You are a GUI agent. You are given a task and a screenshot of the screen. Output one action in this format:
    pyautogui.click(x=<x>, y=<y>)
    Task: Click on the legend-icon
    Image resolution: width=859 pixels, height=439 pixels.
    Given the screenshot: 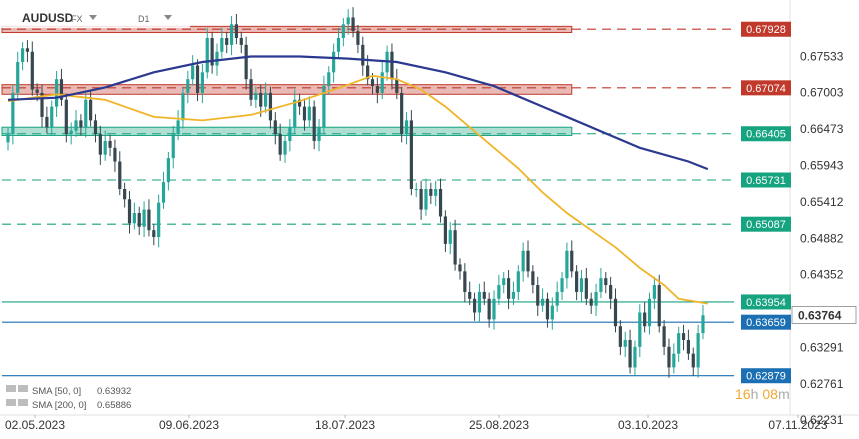 What is the action you would take?
    pyautogui.click(x=11, y=402)
    